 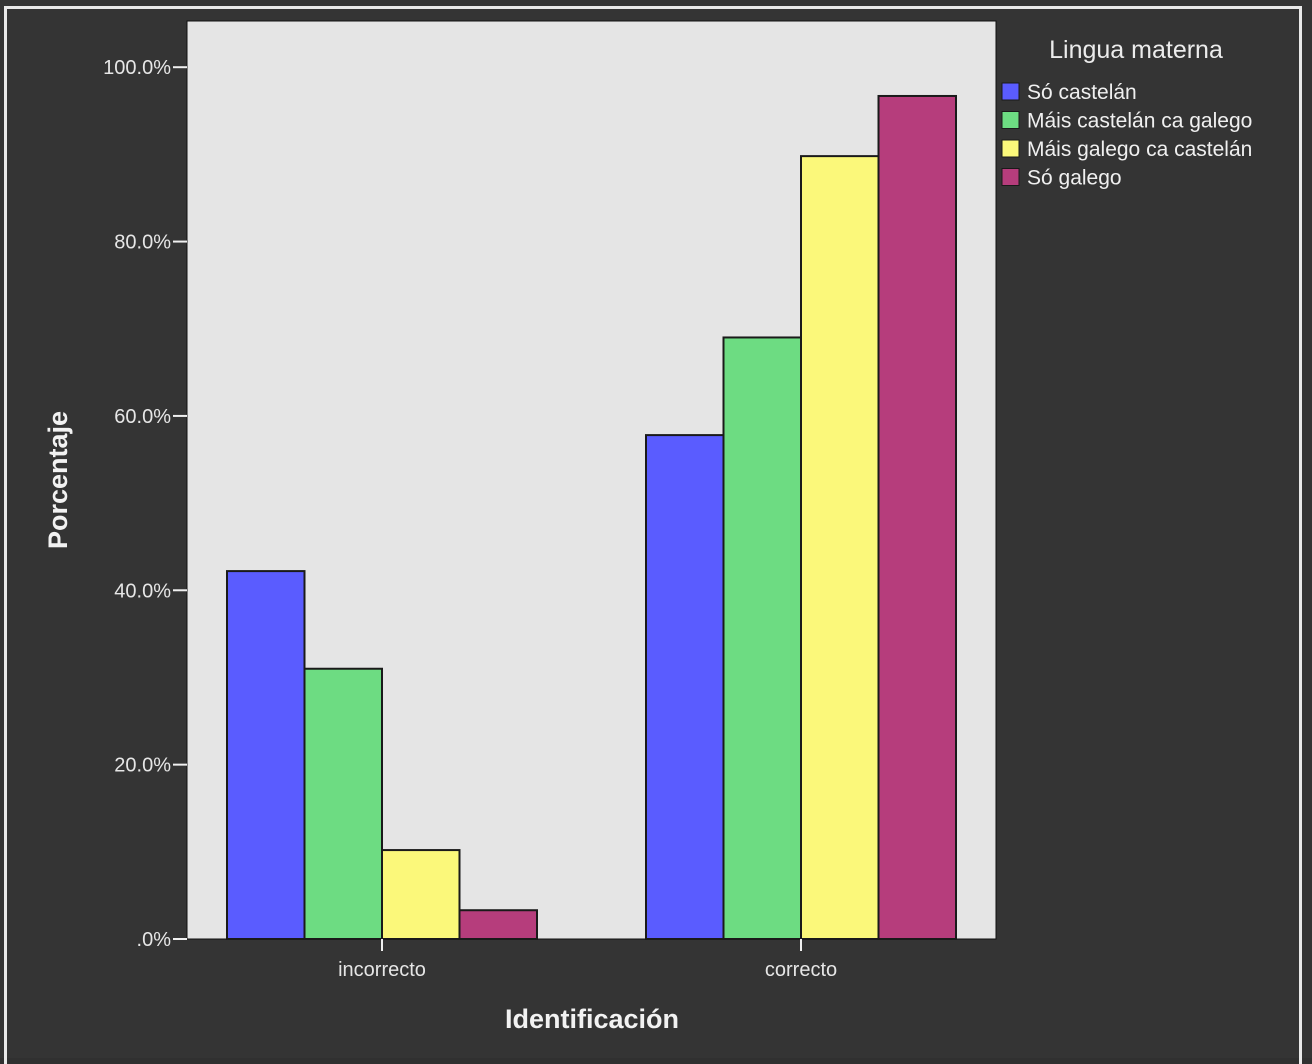 I want to click on legend-item-label: Só castelán, so click(x=1082, y=92).